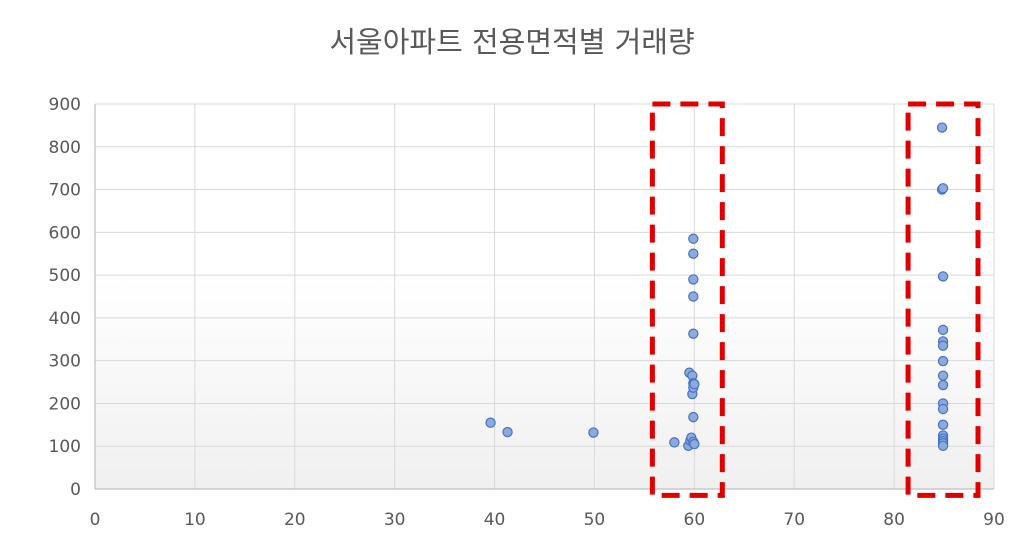 The image size is (1024, 560). I want to click on x-tick-label: 50, so click(595, 520).